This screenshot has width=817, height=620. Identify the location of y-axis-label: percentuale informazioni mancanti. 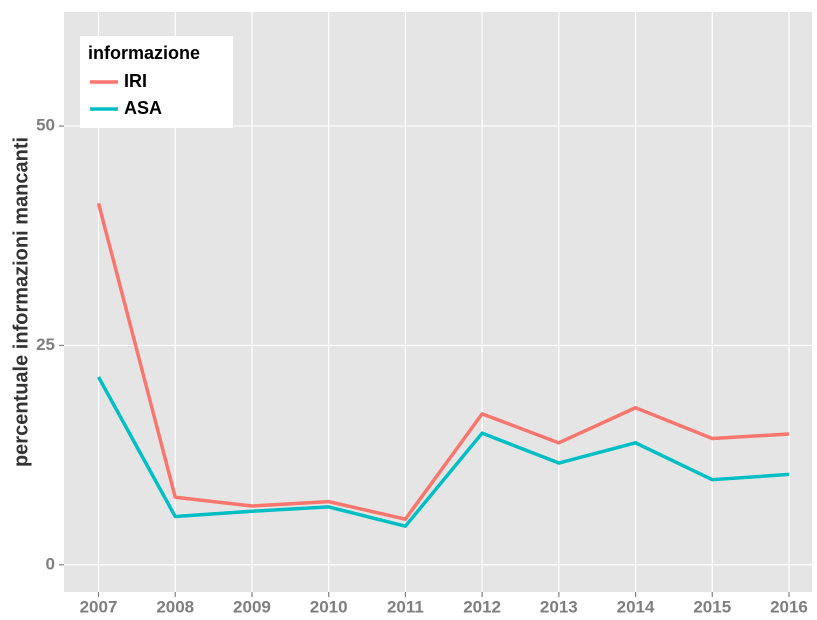
(21, 302).